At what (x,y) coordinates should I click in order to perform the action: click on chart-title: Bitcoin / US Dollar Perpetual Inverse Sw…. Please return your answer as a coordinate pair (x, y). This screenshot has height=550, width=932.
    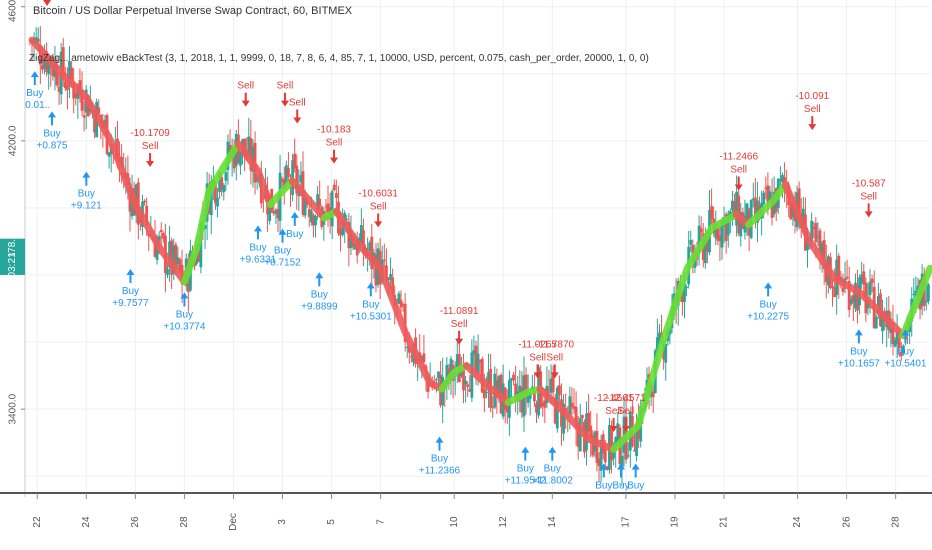
    Looking at the image, I should click on (193, 11).